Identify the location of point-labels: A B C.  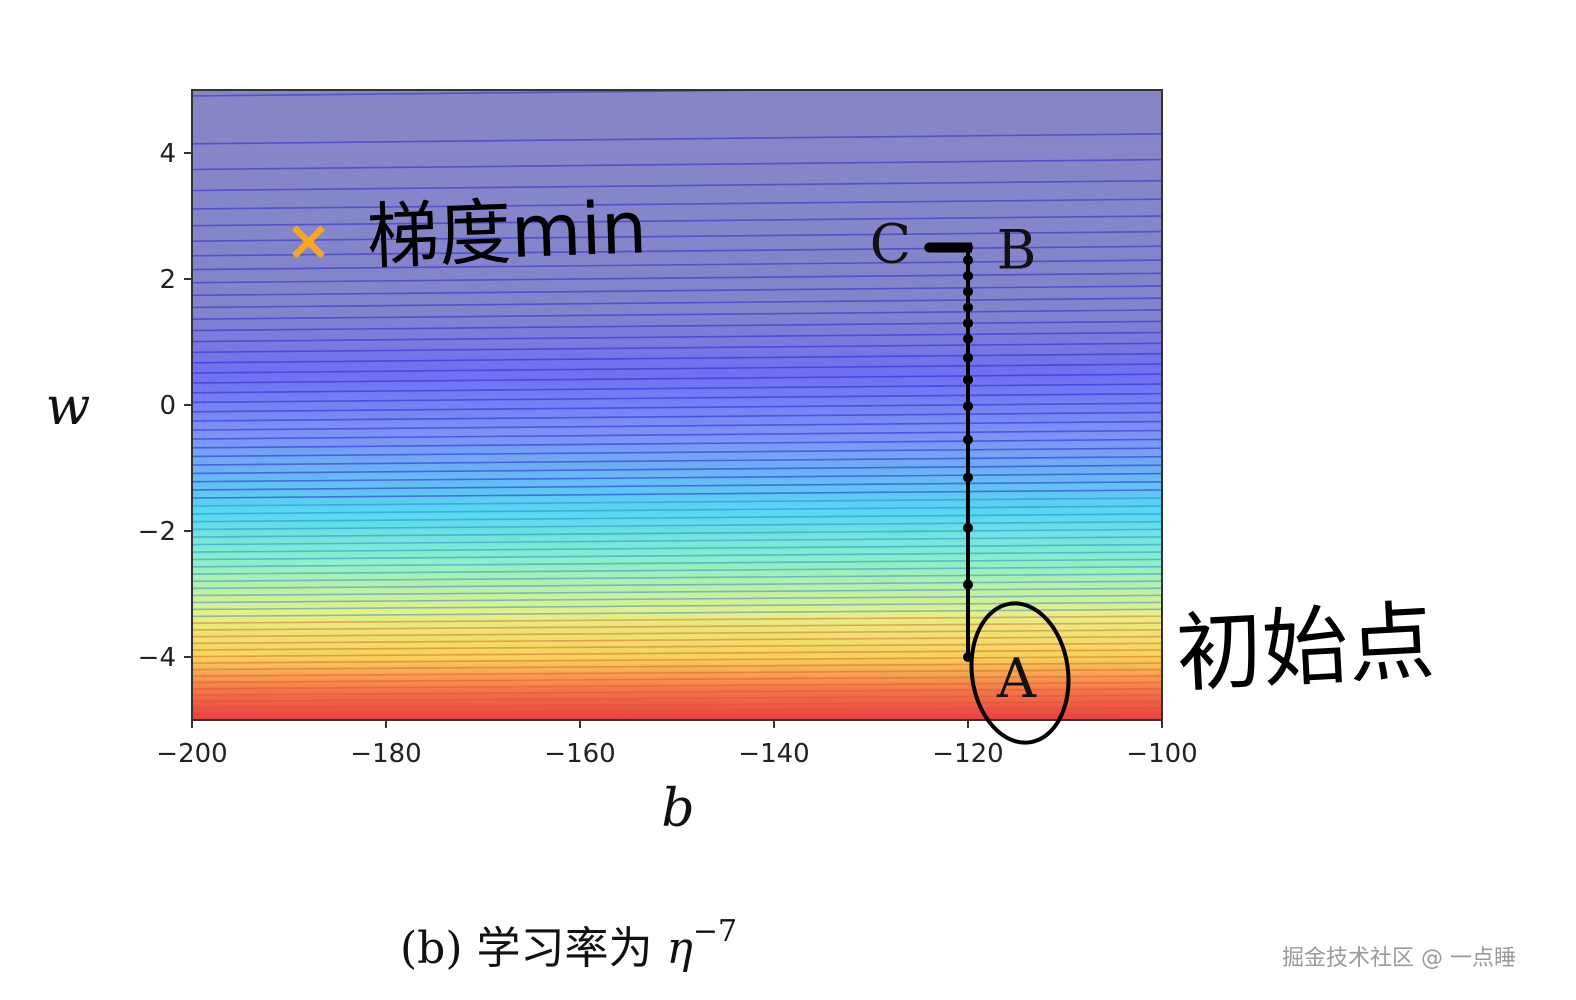
(953, 461).